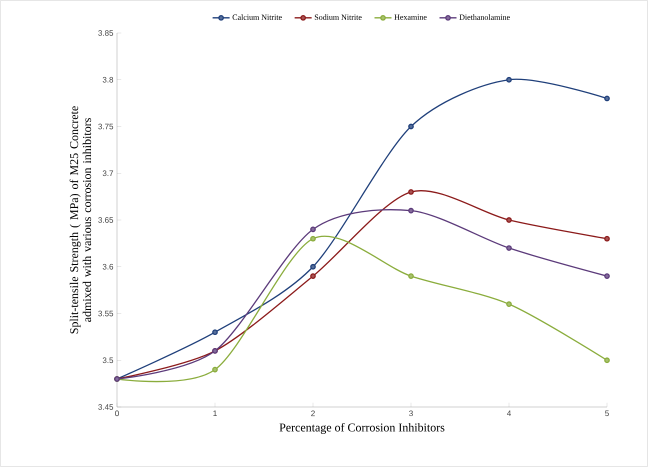 This screenshot has width=648, height=467. What do you see at coordinates (362, 428) in the screenshot?
I see `x-axis-title: Percentage of Corrosion Inhibitors` at bounding box center [362, 428].